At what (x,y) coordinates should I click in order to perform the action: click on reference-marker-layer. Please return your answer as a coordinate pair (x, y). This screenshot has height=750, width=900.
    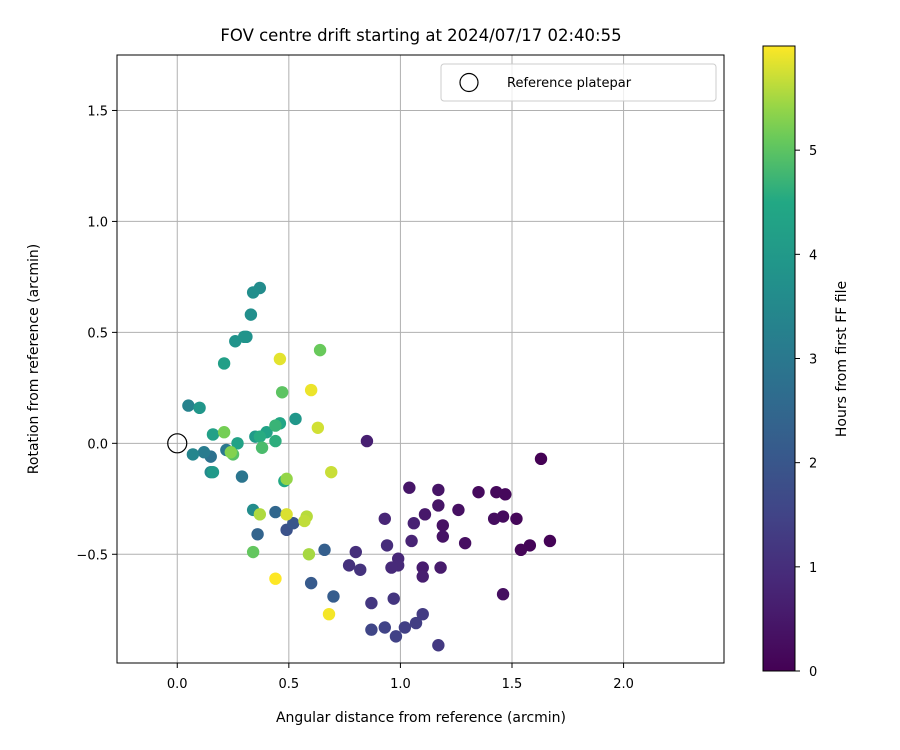
    Looking at the image, I should click on (177, 443).